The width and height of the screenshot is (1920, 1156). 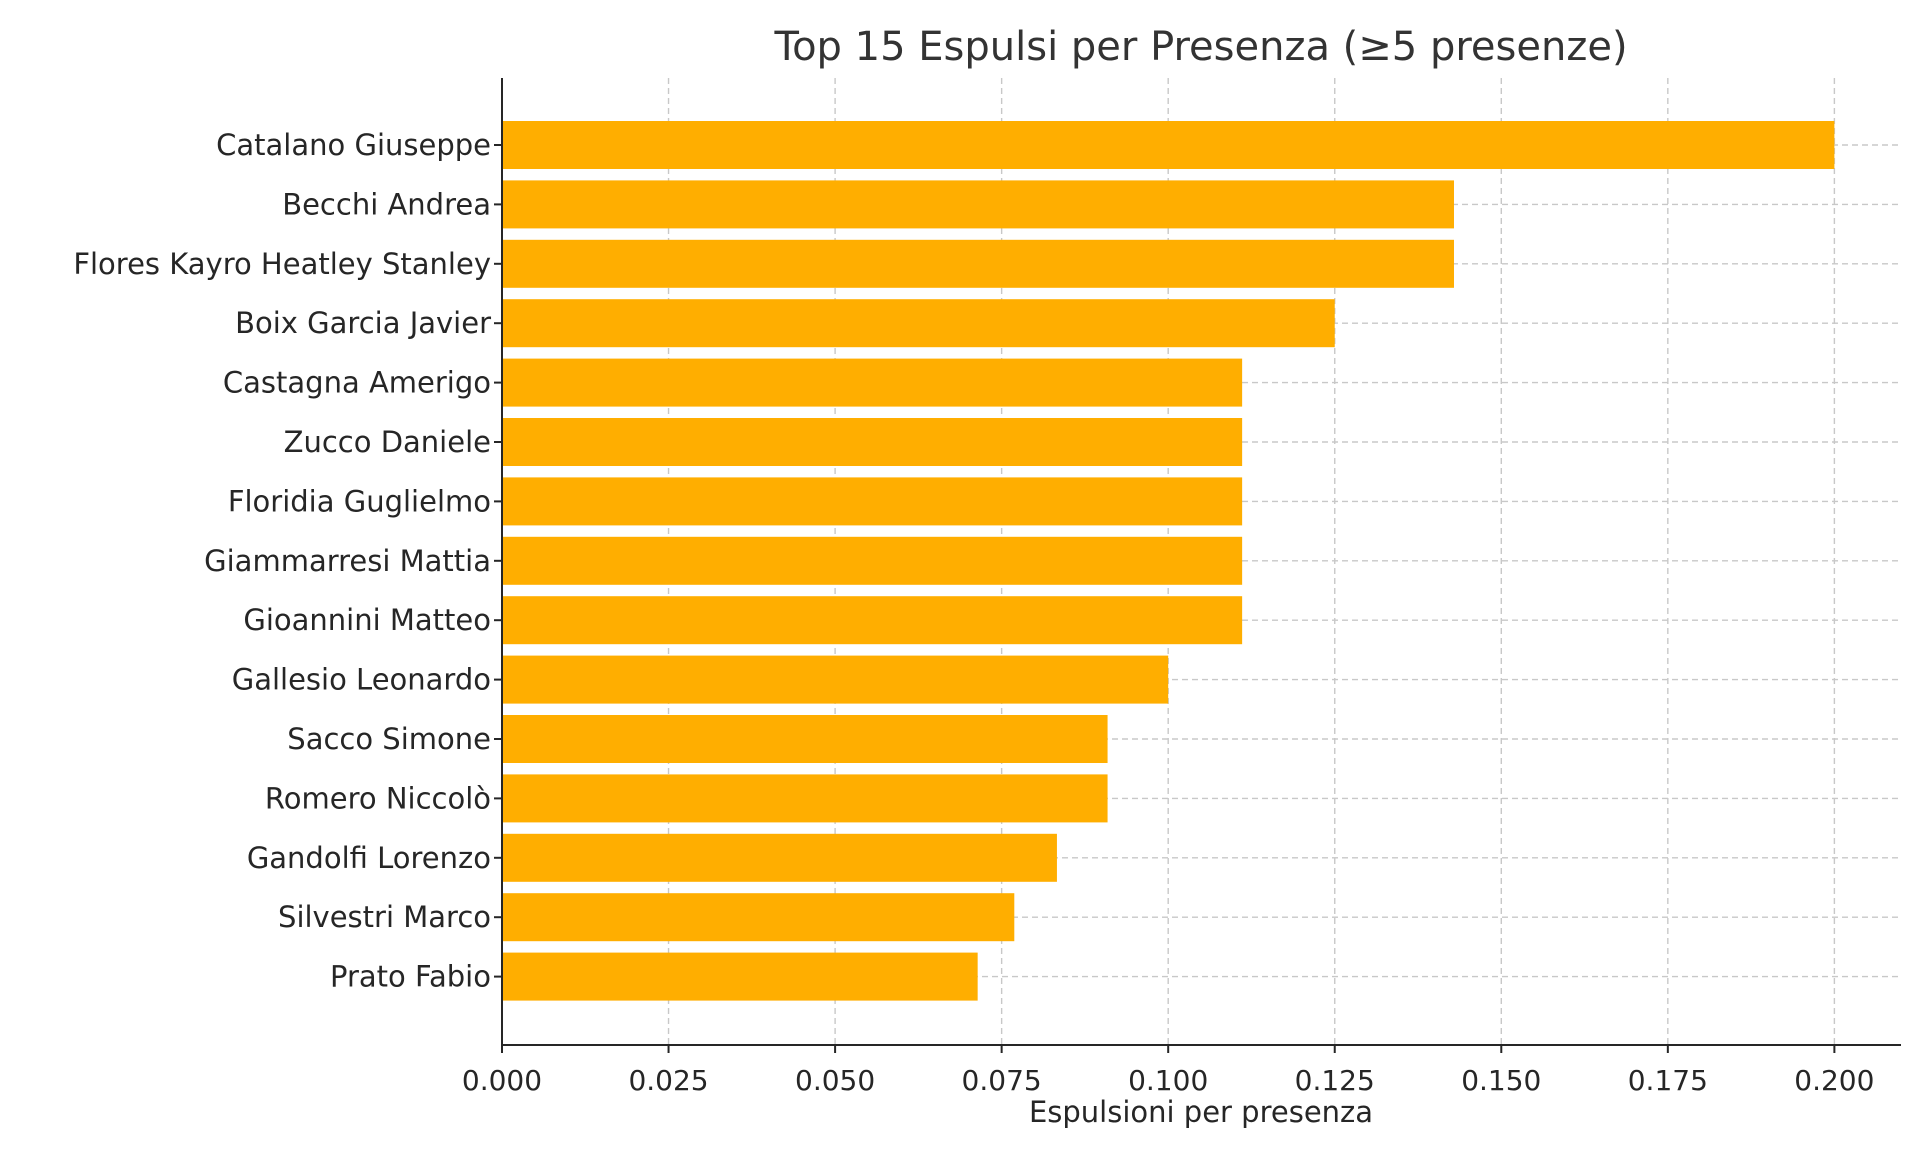 What do you see at coordinates (1002, 1080) in the screenshot?
I see `x-tick-label: 0.075` at bounding box center [1002, 1080].